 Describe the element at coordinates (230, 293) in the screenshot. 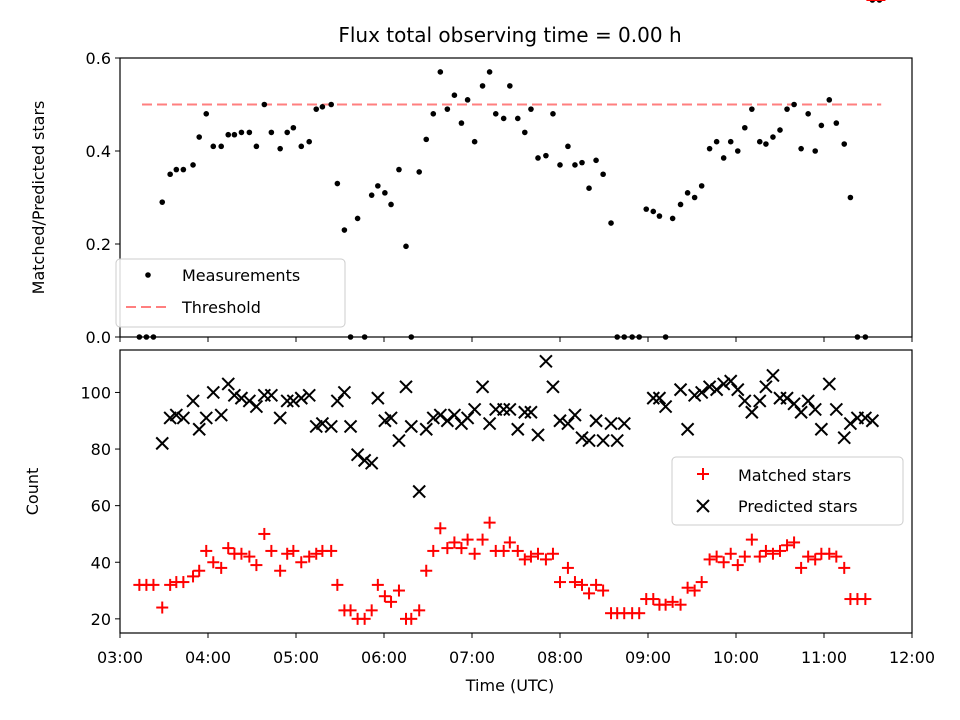

I see `ratio-legend-box` at that location.